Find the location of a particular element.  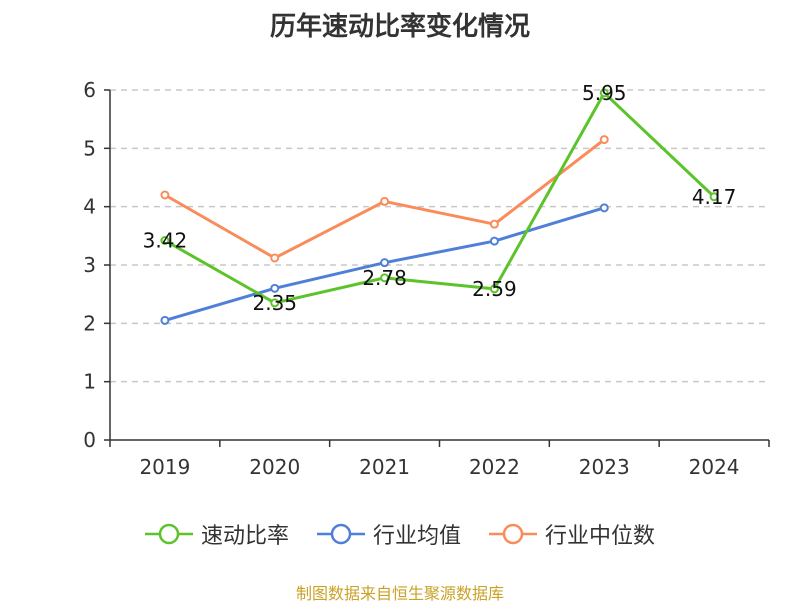

legend-item-industry-median: 行业中位数 is located at coordinates (572, 534).